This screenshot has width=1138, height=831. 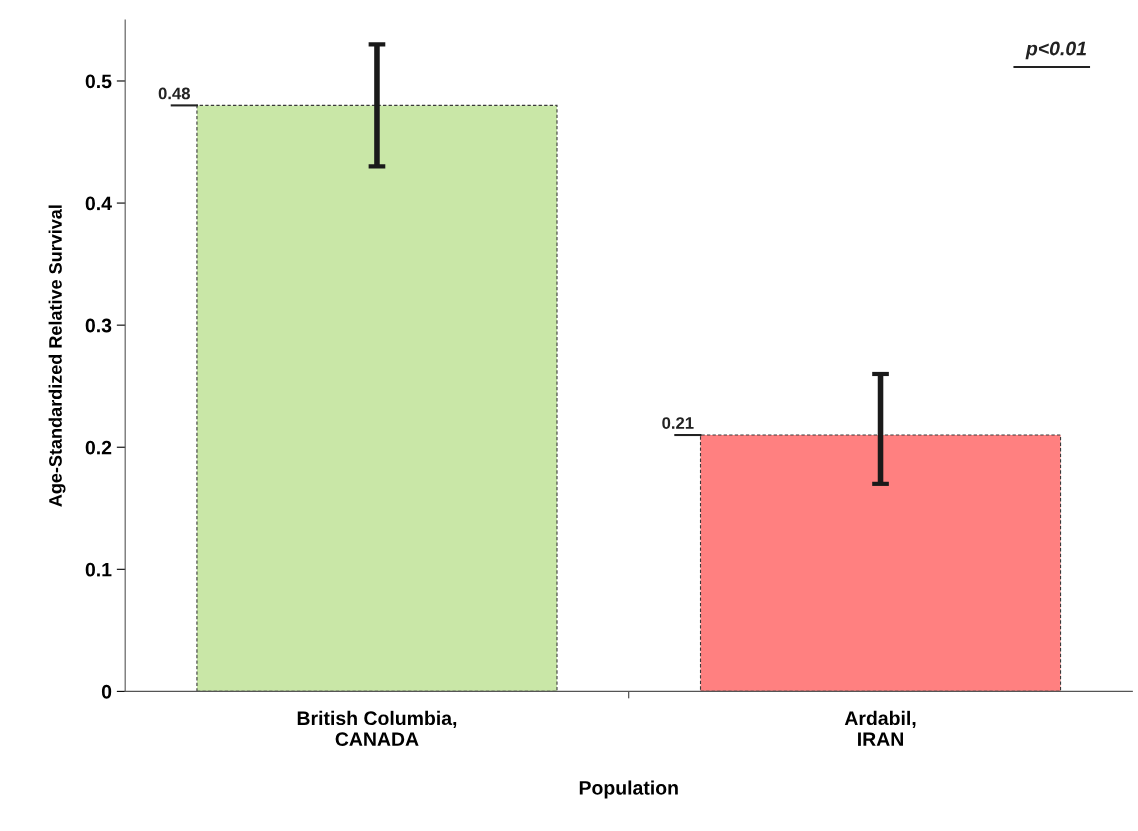 What do you see at coordinates (628, 789) in the screenshot?
I see `x-axis-title: Population` at bounding box center [628, 789].